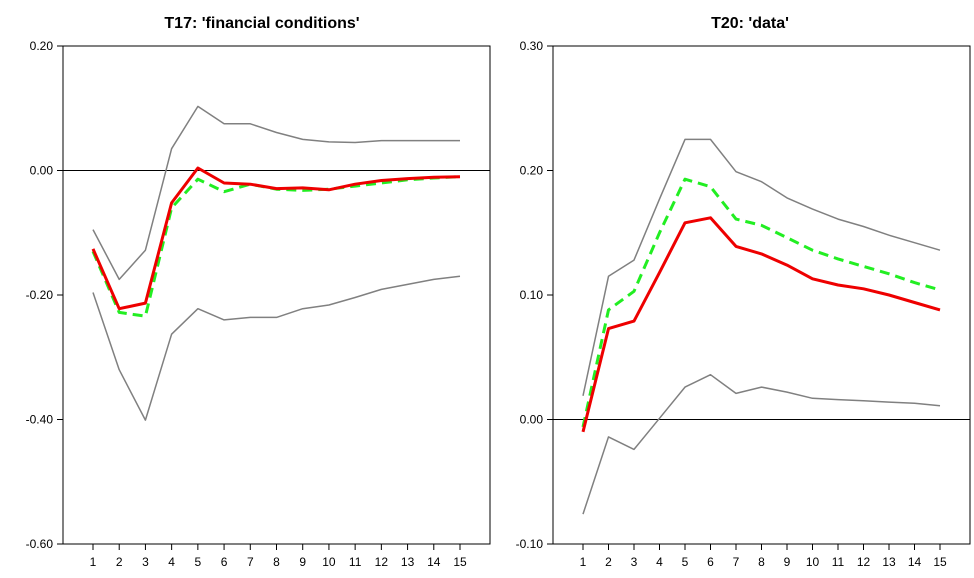  Describe the element at coordinates (750, 23) in the screenshot. I see `chart-title: T20: 'data'` at that location.